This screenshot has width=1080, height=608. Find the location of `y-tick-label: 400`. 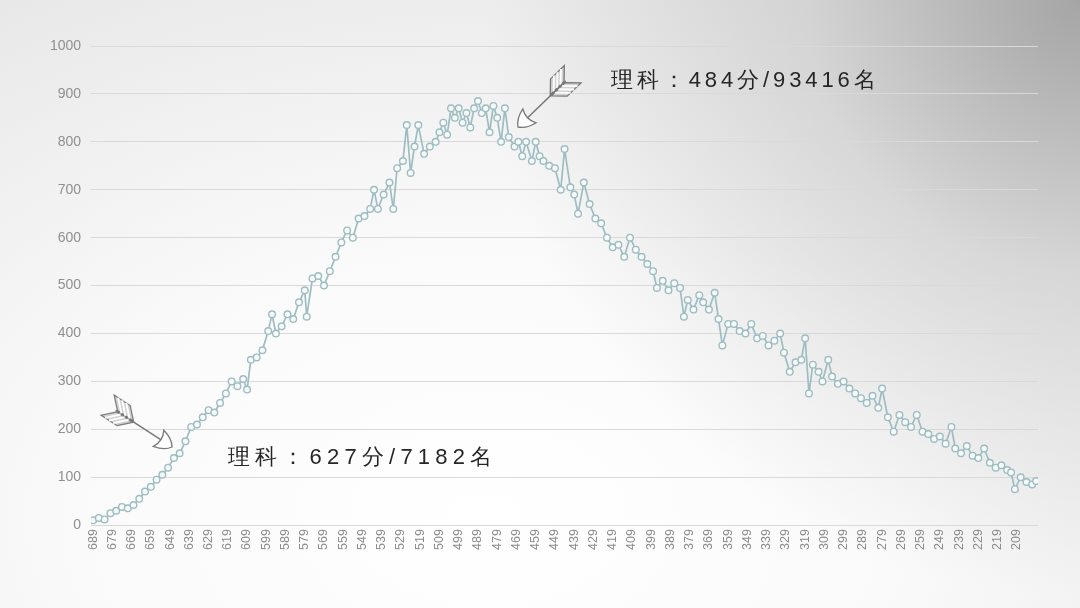

y-tick-label: 400 is located at coordinates (69, 332).